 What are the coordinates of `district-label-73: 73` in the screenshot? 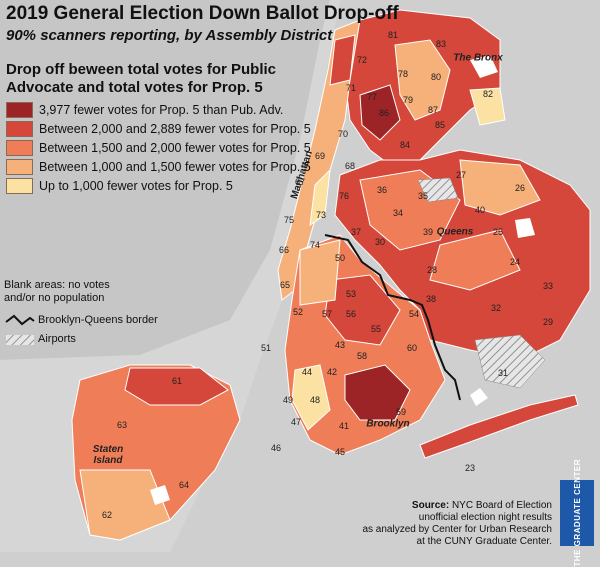 It's located at (321, 215).